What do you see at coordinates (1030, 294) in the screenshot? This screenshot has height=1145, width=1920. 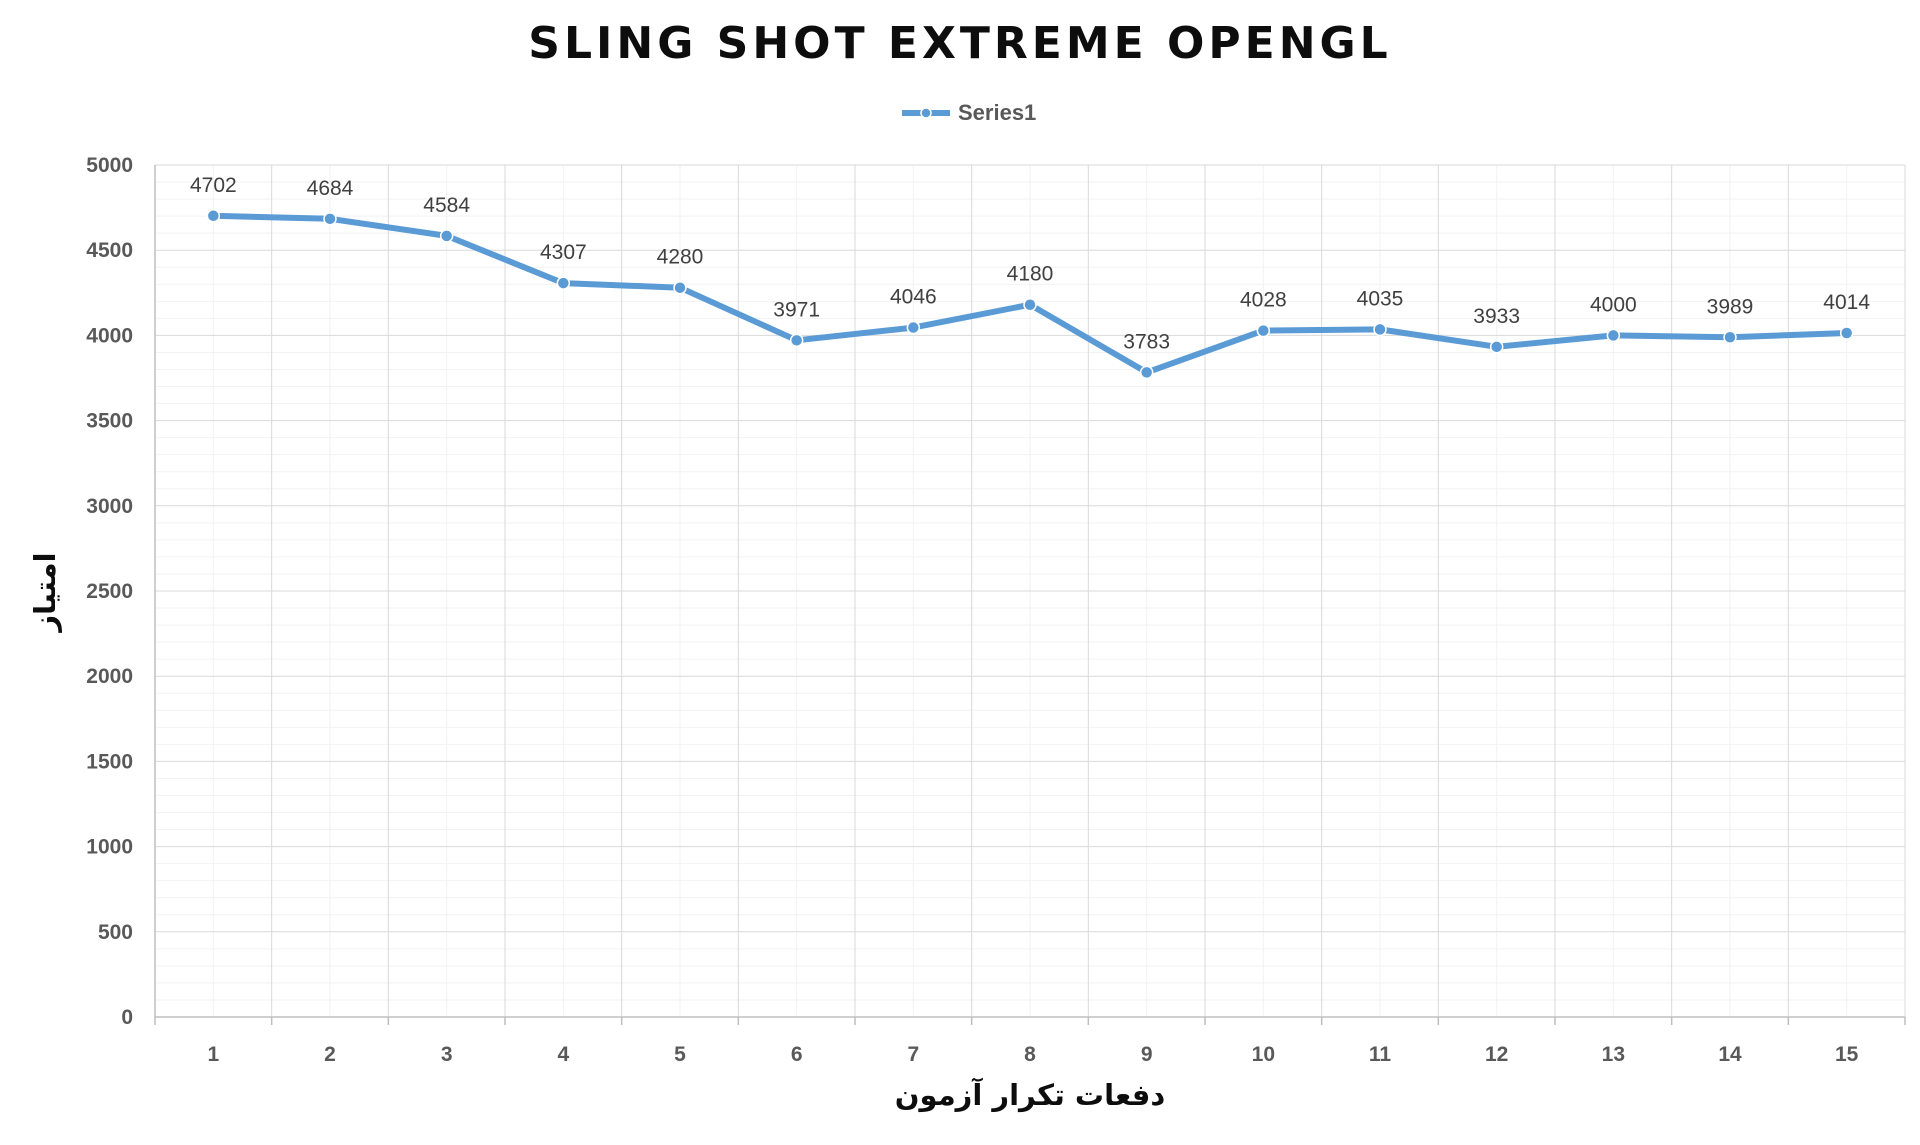 I see `series-line-group` at bounding box center [1030, 294].